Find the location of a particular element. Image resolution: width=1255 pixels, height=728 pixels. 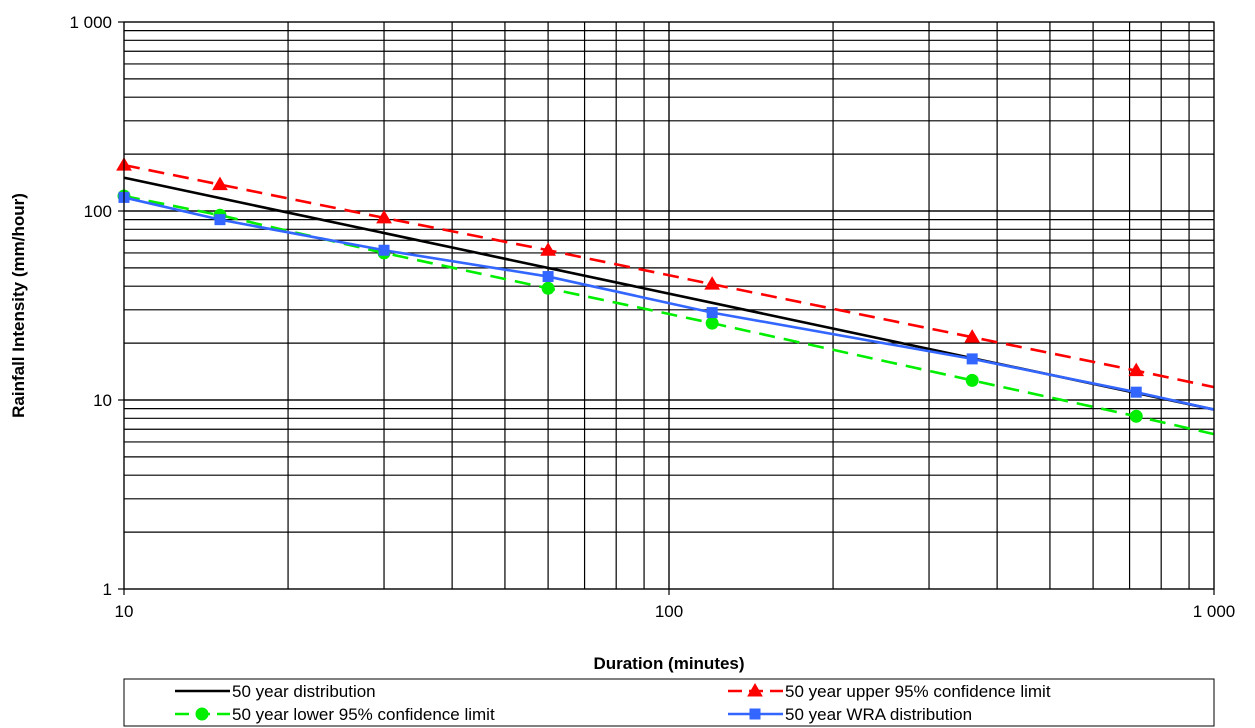

y-tick-label: 10 is located at coordinates (102, 400).